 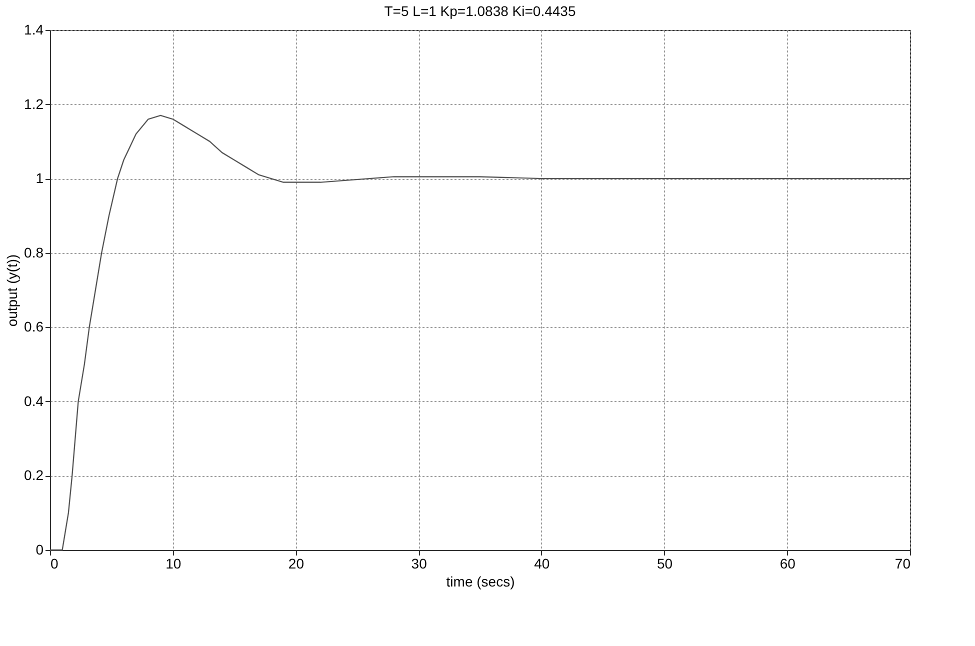 What do you see at coordinates (664, 564) in the screenshot?
I see `x-tick-label: 50` at bounding box center [664, 564].